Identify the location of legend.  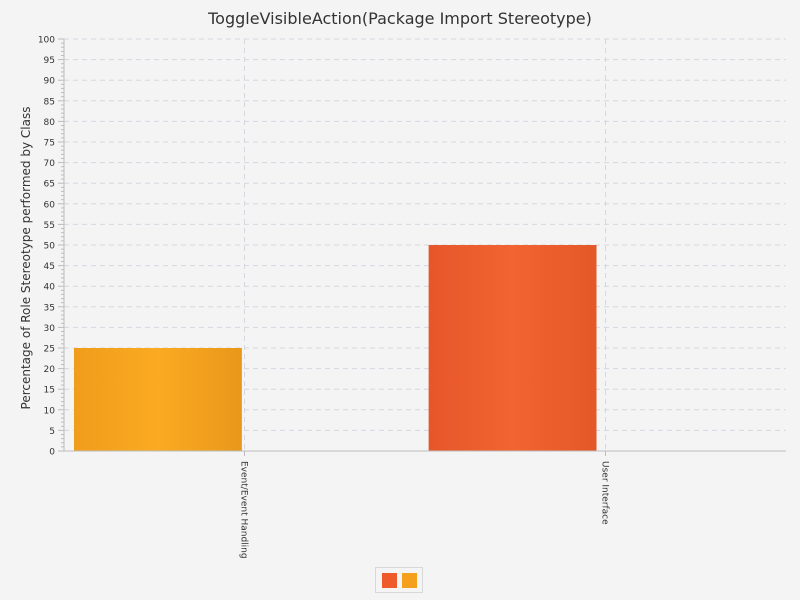
(399, 580).